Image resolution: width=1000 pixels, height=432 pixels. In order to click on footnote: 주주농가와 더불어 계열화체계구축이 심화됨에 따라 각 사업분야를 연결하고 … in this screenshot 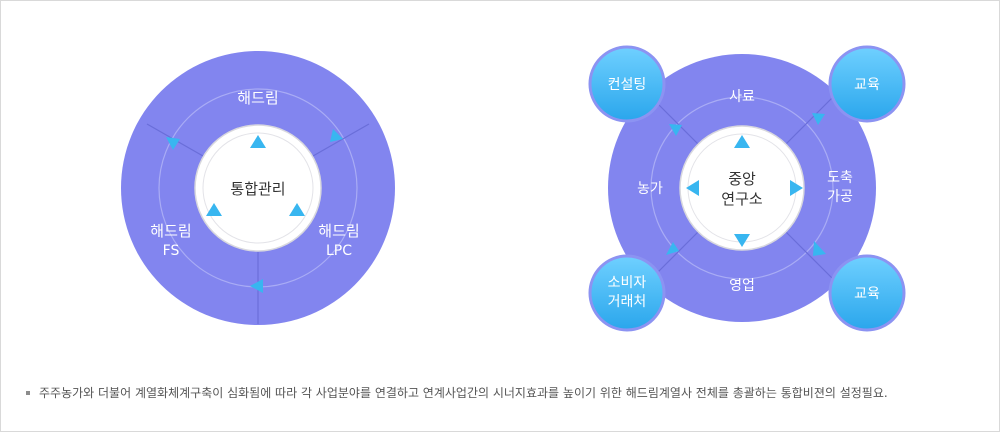, I will do `click(457, 392)`.